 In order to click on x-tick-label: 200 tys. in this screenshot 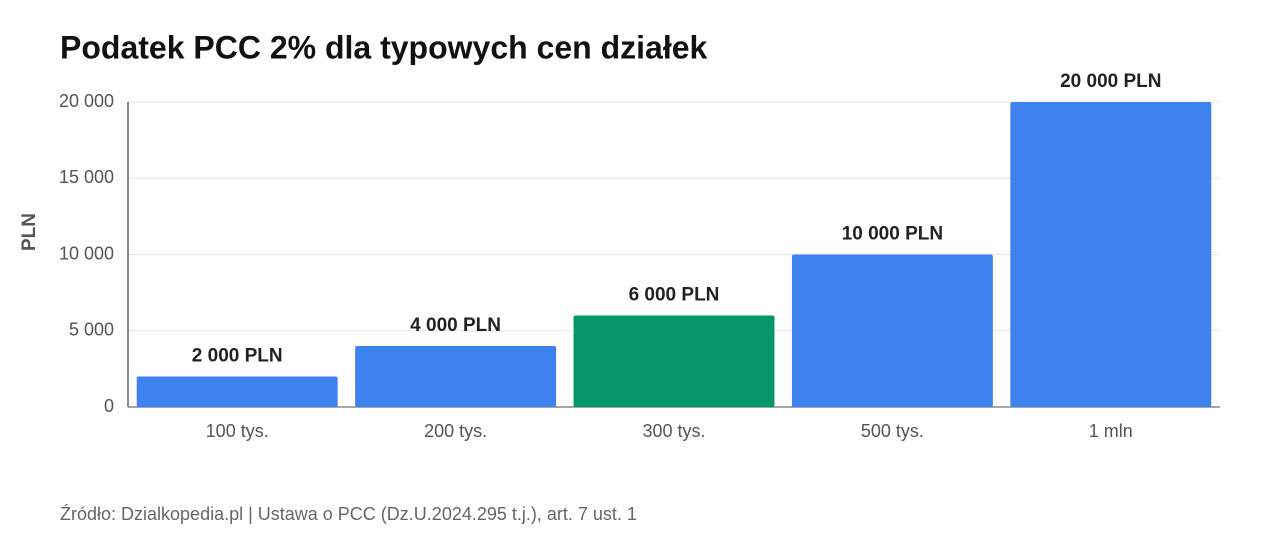, I will do `click(455, 431)`.